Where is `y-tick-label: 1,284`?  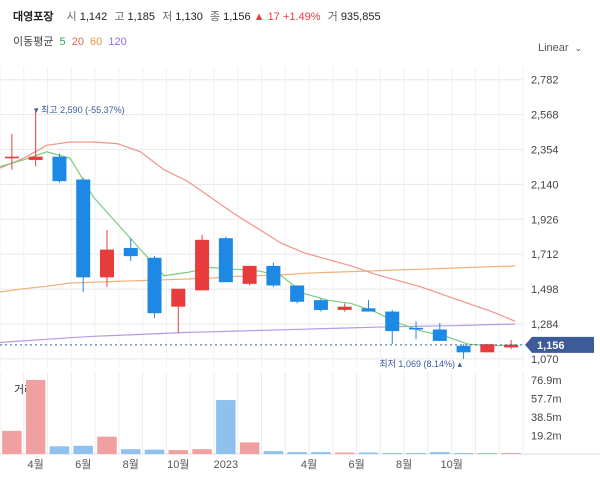
y-tick-label: 1,284 is located at coordinates (545, 325).